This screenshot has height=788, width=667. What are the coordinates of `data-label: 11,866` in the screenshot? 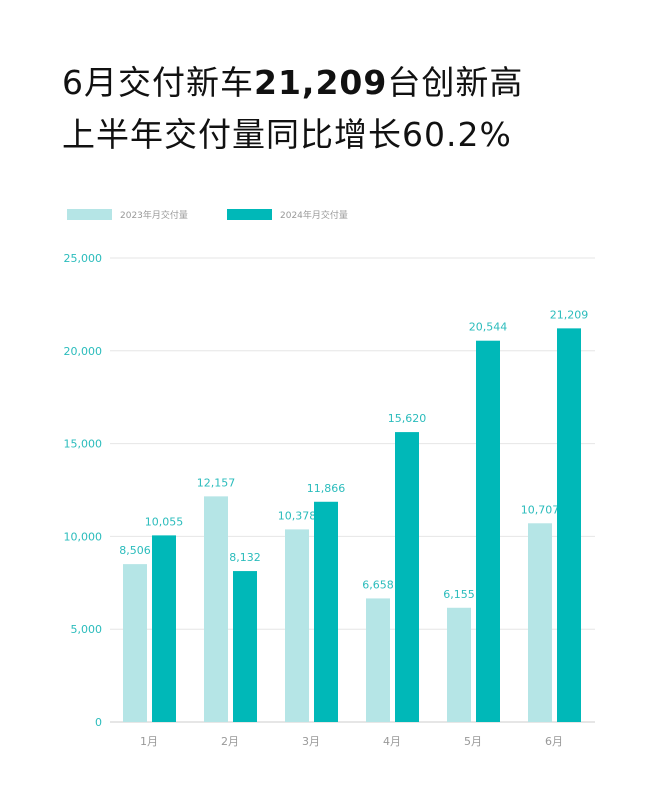 It's located at (326, 488).